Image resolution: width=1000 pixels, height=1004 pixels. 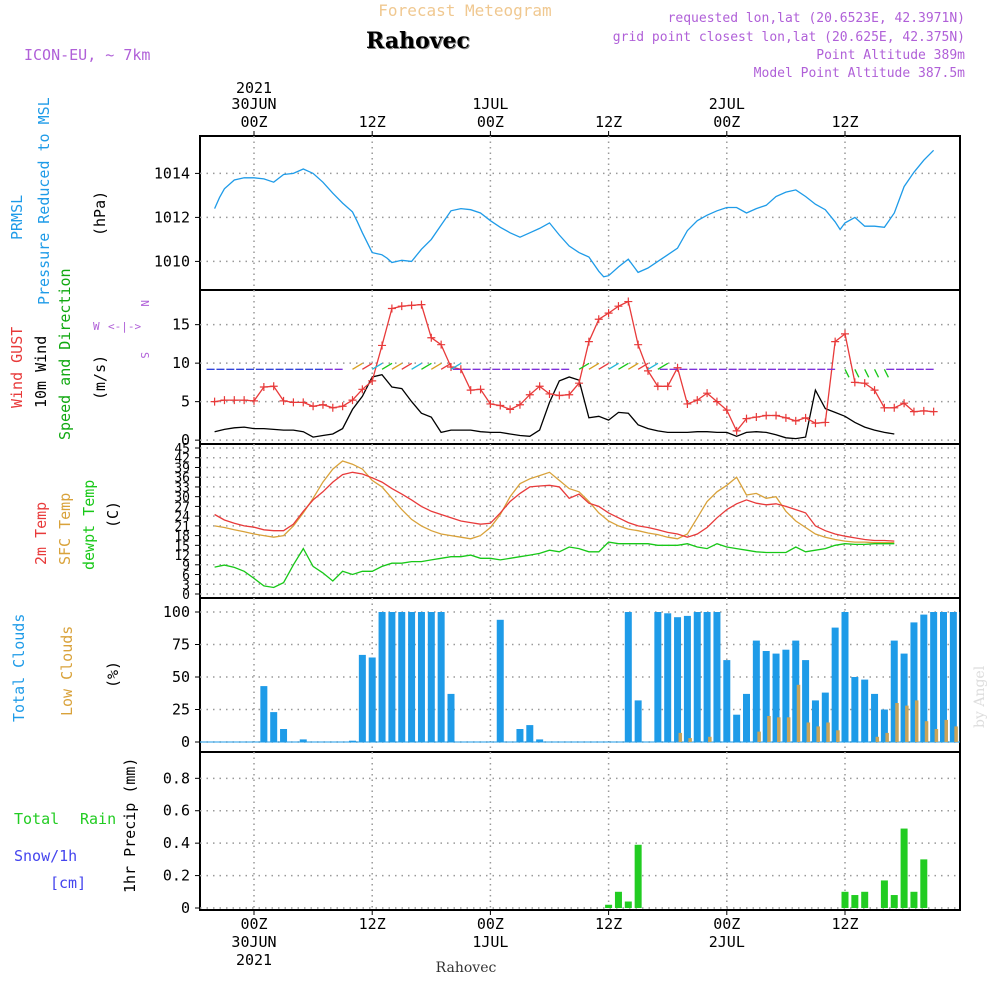 What do you see at coordinates (182, 507) in the screenshot?
I see `temp-ytick-label: 27` at bounding box center [182, 507].